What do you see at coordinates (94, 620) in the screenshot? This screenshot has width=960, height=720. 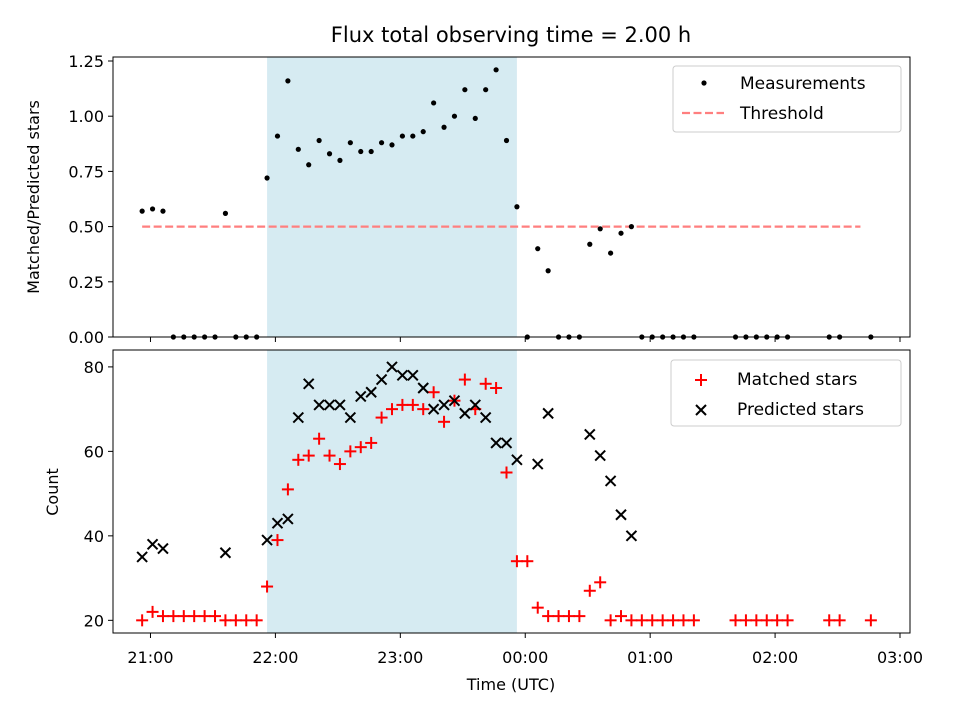 I see `bottom-y-tick-label: 20` at bounding box center [94, 620].